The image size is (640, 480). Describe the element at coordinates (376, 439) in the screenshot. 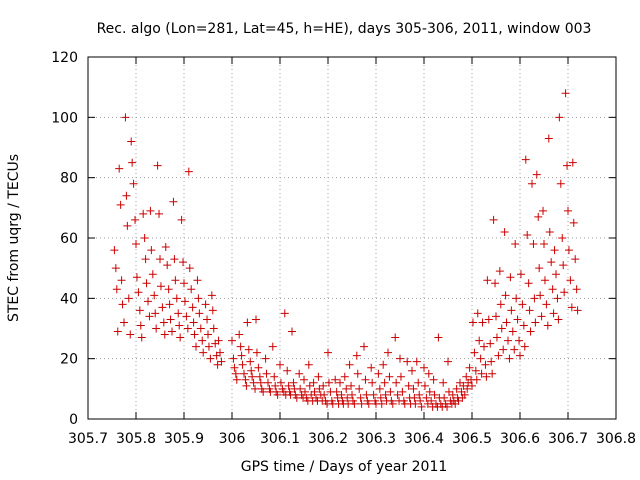

I see `x-tick-label: 306.3` at that location.